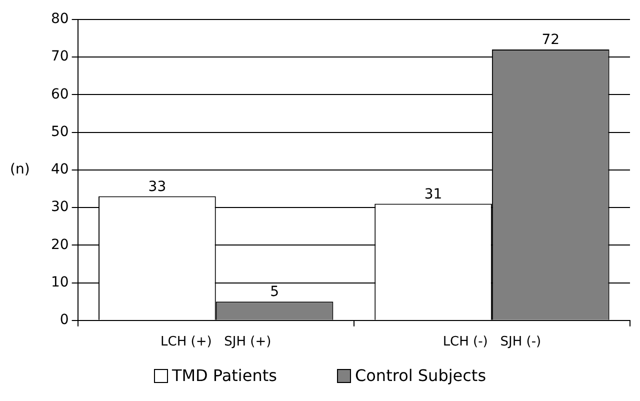 The height and width of the screenshot is (401, 640). I want to click on y-tick-label: 20, so click(59, 244).